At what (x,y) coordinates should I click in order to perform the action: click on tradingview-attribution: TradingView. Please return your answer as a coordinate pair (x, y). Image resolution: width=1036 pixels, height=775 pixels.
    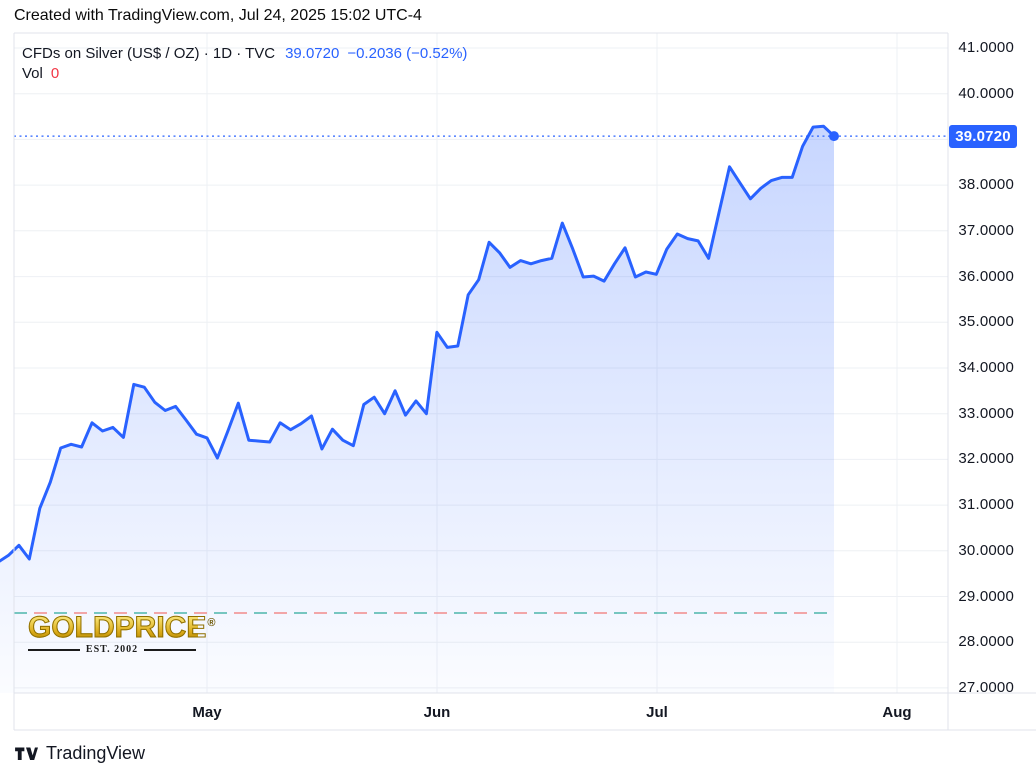
    Looking at the image, I should click on (79, 753).